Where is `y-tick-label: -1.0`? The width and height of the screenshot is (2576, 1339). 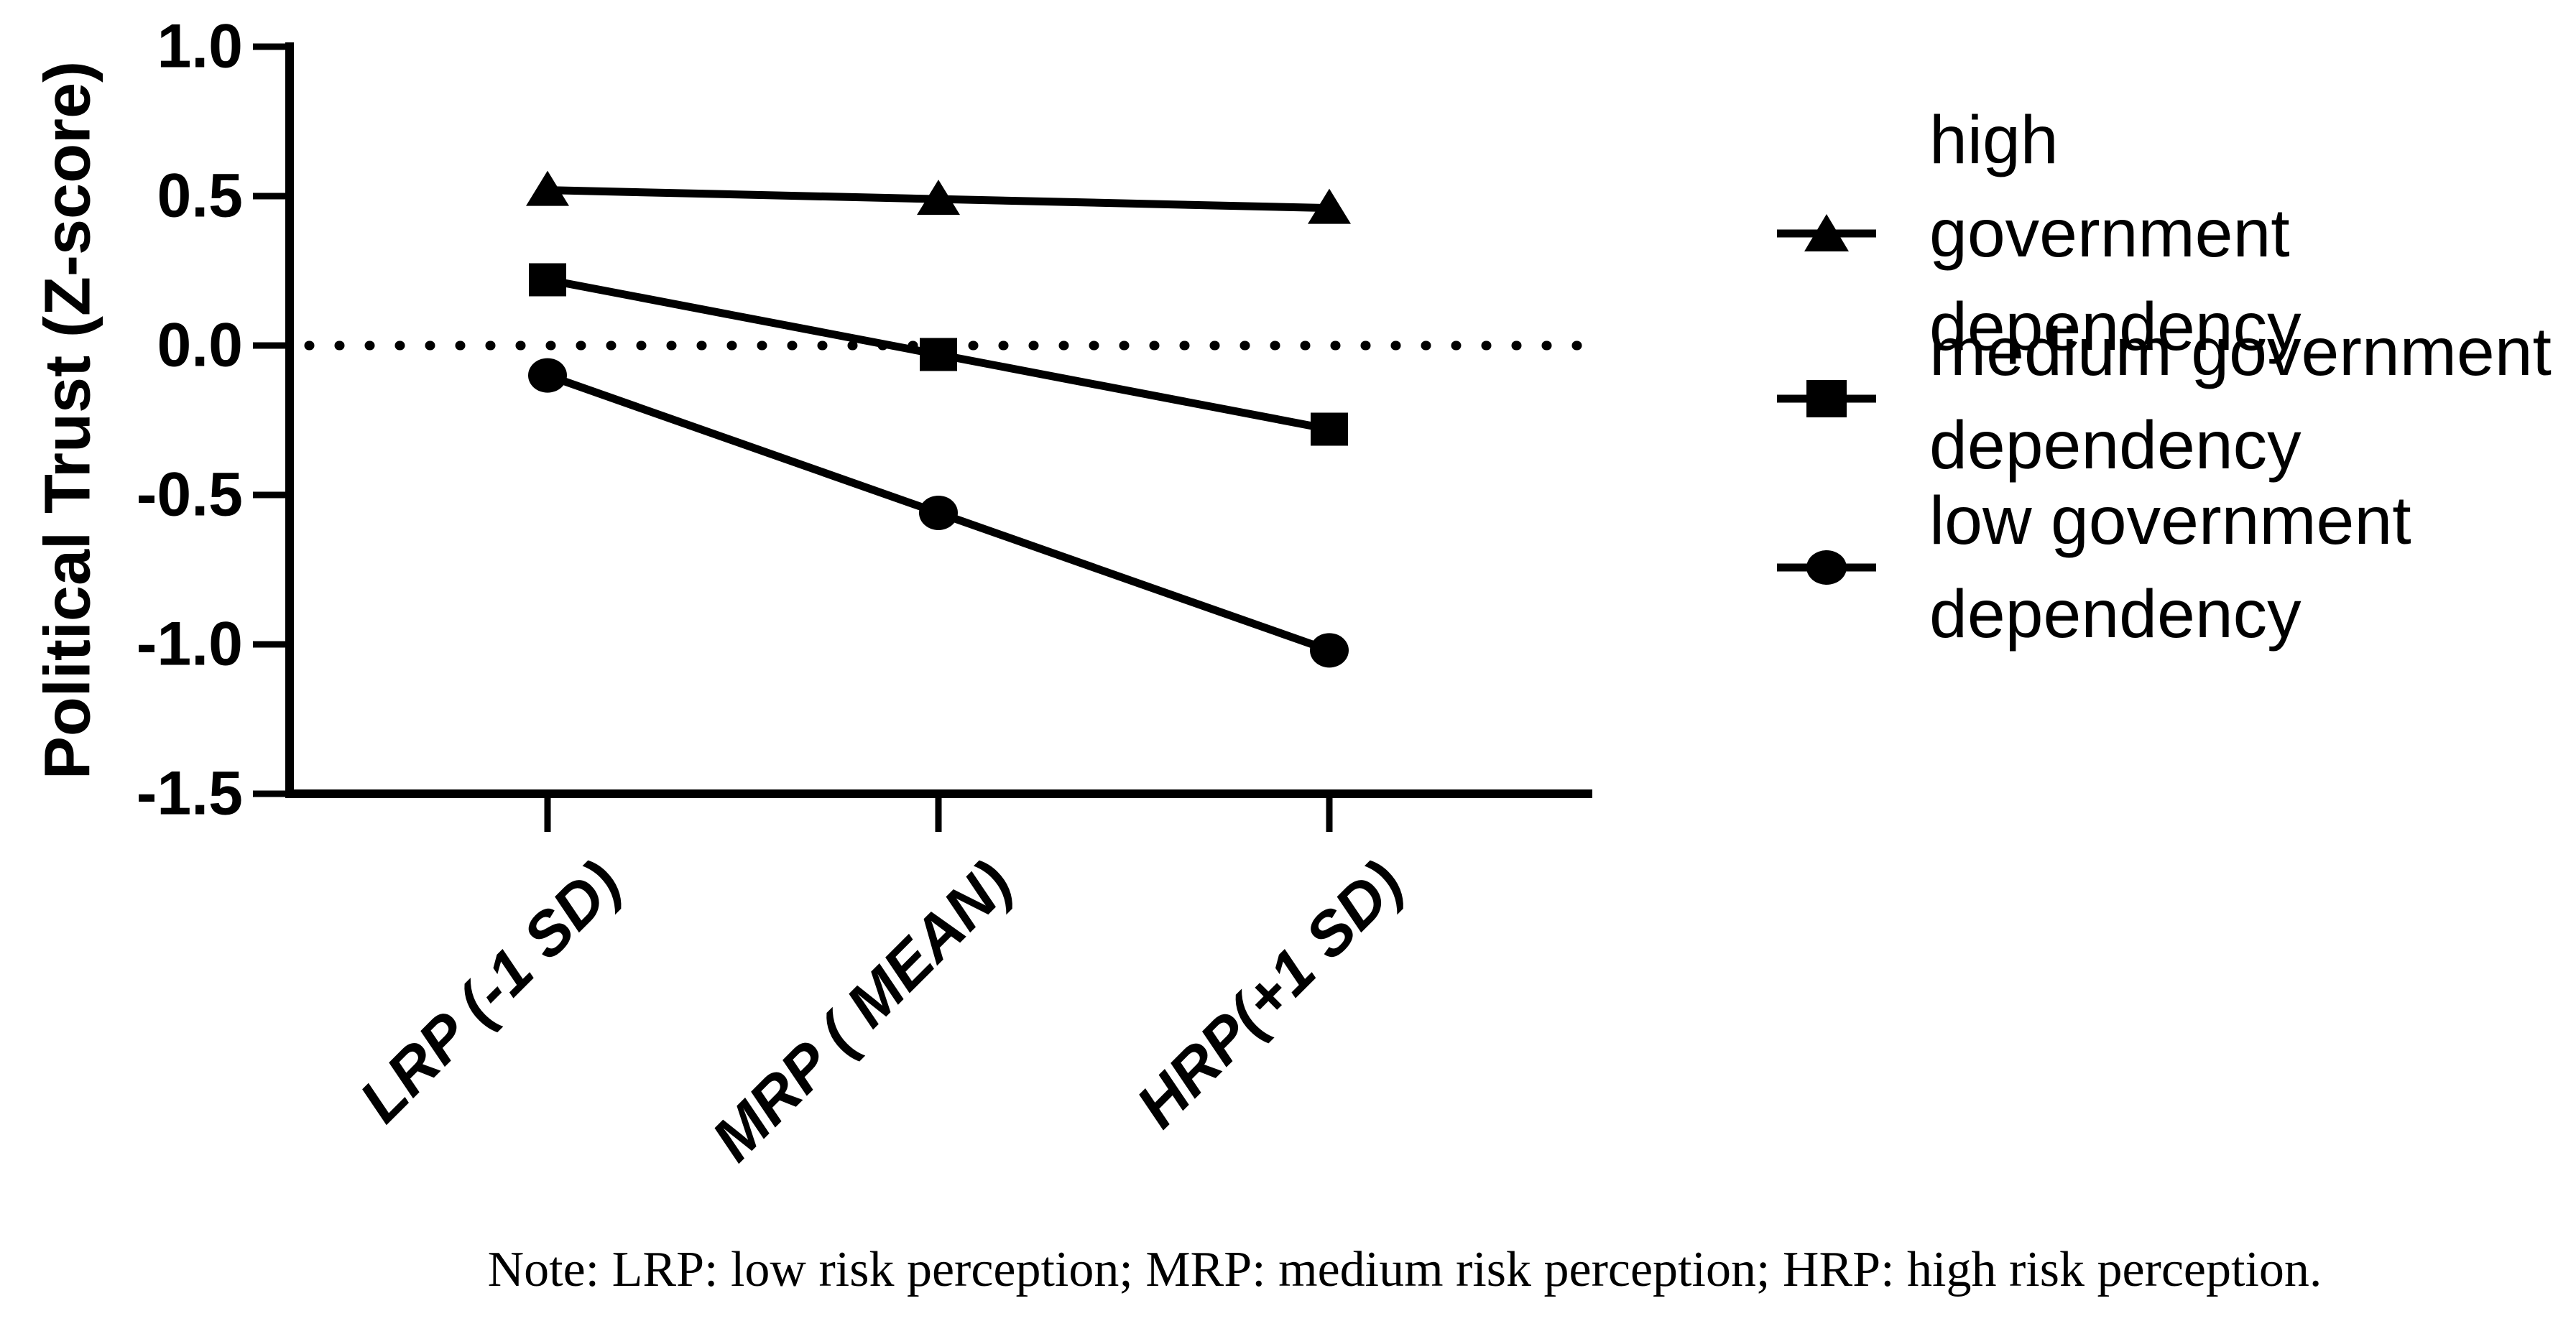 y-tick-label: -1.0 is located at coordinates (190, 644).